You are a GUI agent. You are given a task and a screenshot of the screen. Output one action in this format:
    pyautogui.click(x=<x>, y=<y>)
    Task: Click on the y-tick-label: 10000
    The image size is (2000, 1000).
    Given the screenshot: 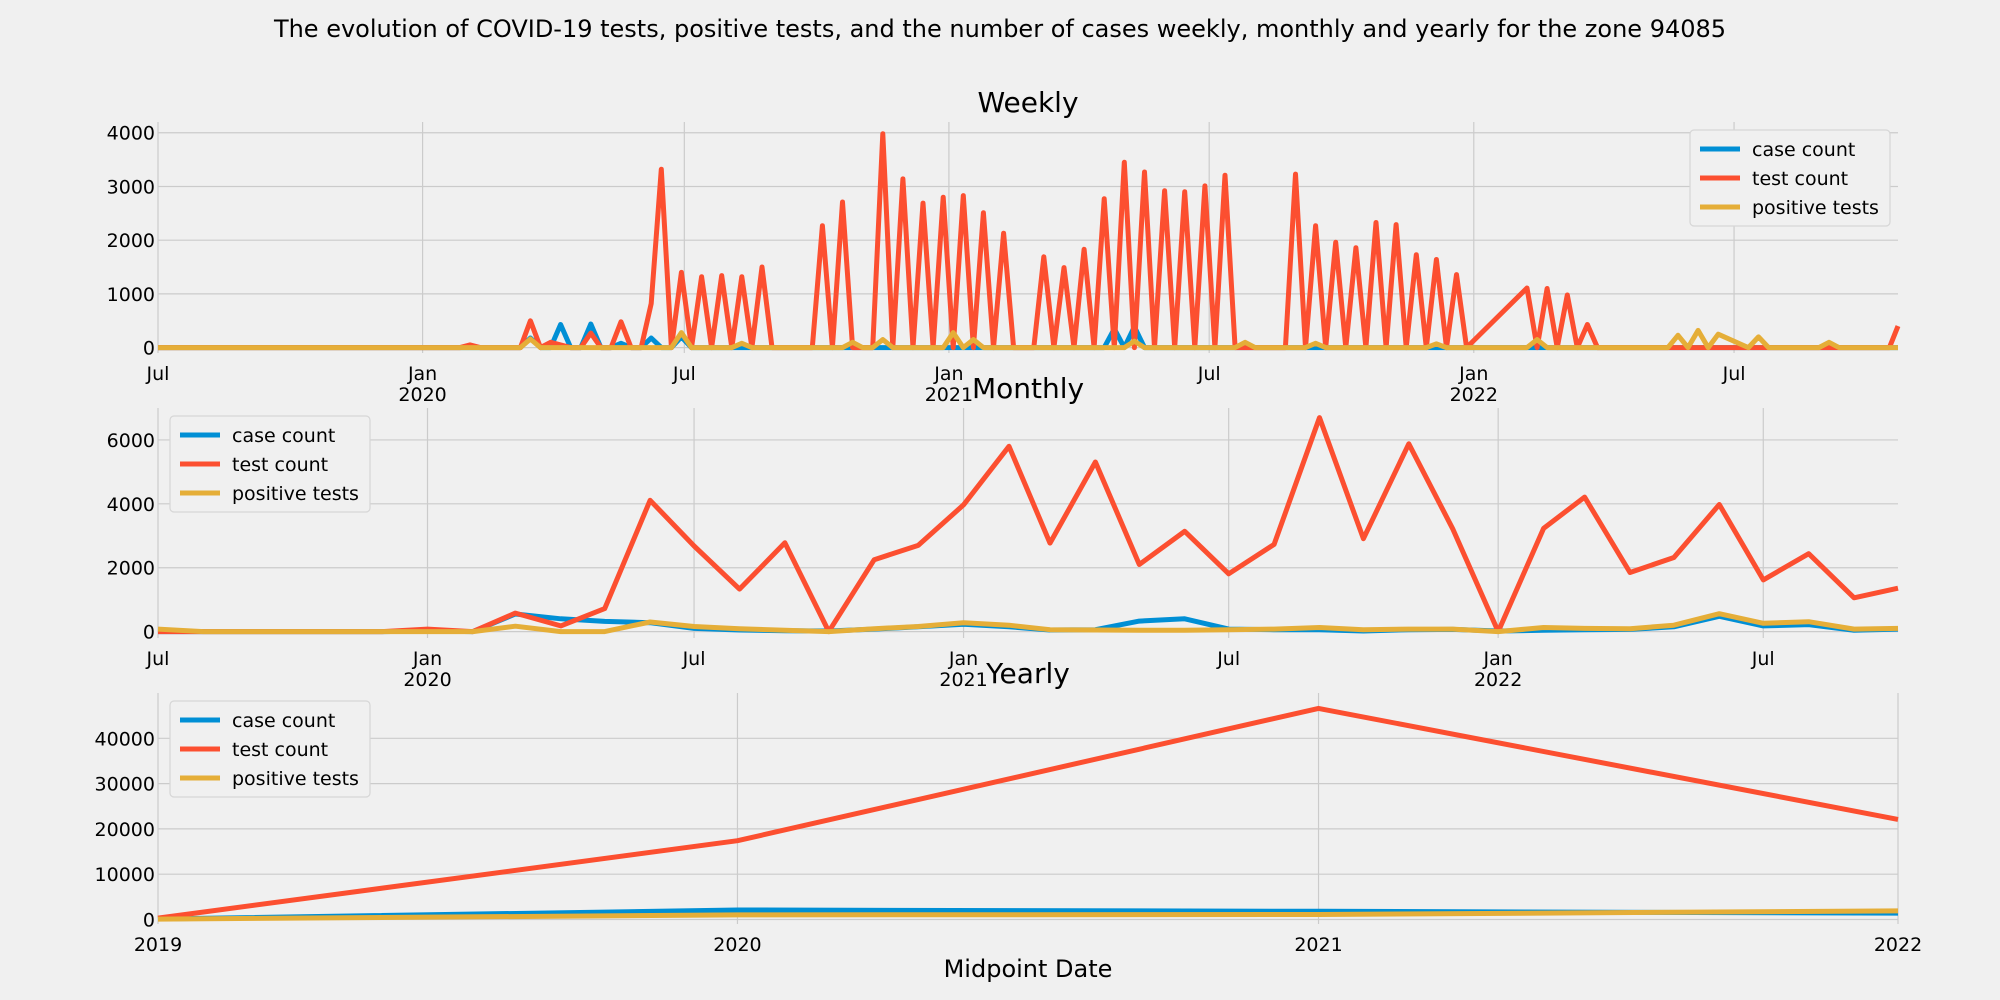 What is the action you would take?
    pyautogui.click(x=125, y=875)
    